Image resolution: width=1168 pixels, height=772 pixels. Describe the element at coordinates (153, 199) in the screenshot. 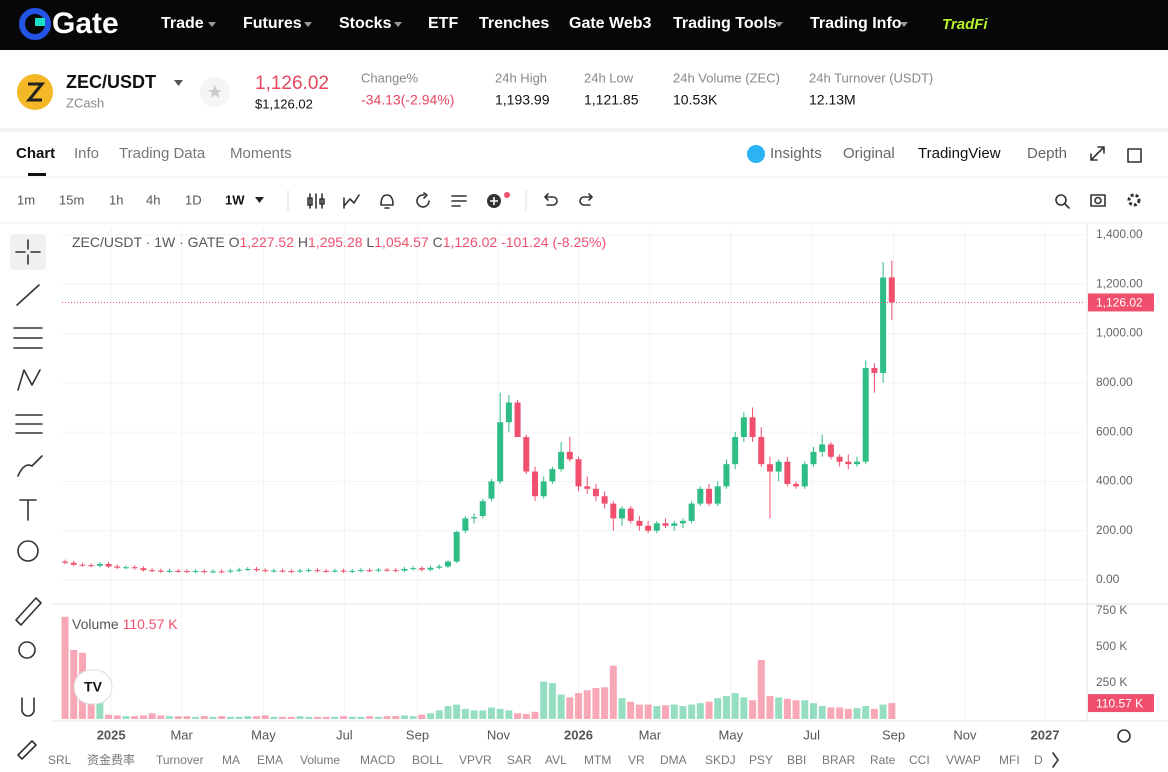

I see `interval: 4h` at that location.